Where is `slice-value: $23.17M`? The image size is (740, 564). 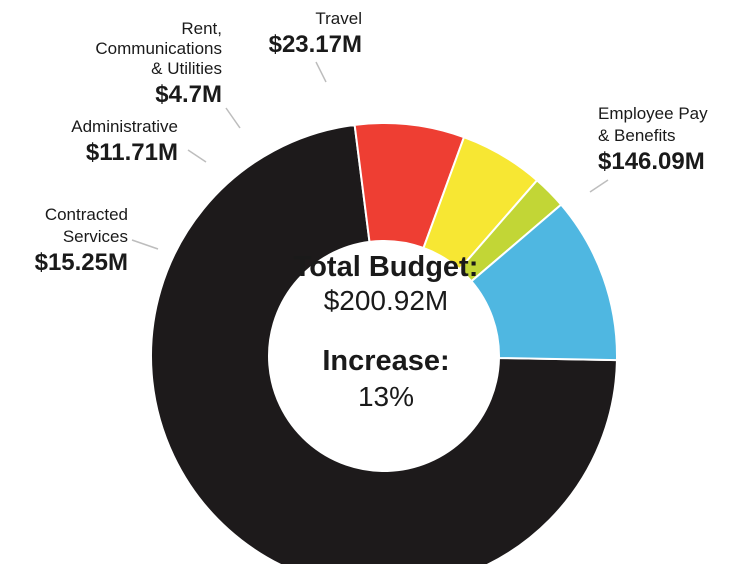 slice-value: $23.17M is located at coordinates (315, 44).